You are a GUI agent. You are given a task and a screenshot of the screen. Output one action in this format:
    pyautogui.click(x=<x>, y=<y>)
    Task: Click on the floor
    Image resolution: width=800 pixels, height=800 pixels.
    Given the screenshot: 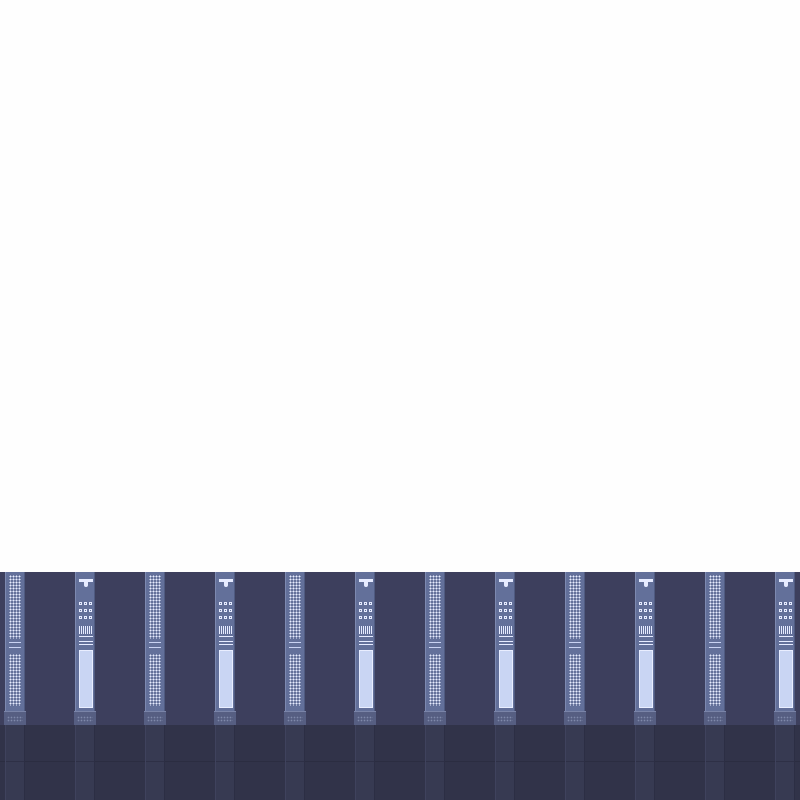 What is the action you would take?
    pyautogui.click(x=400, y=762)
    